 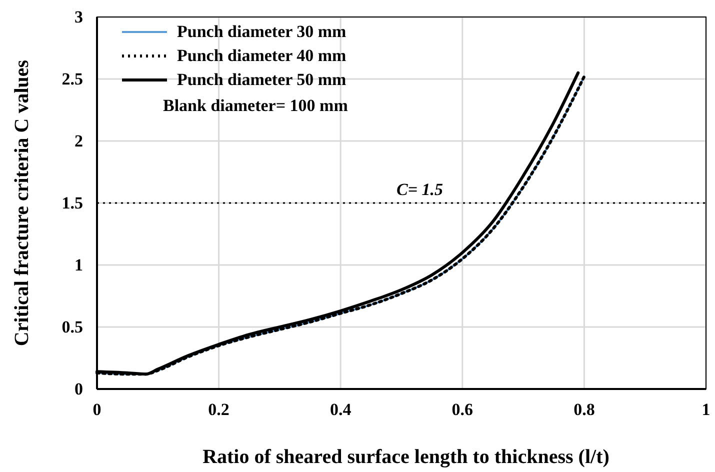 I want to click on x-tick-label: 0.6, so click(x=463, y=410).